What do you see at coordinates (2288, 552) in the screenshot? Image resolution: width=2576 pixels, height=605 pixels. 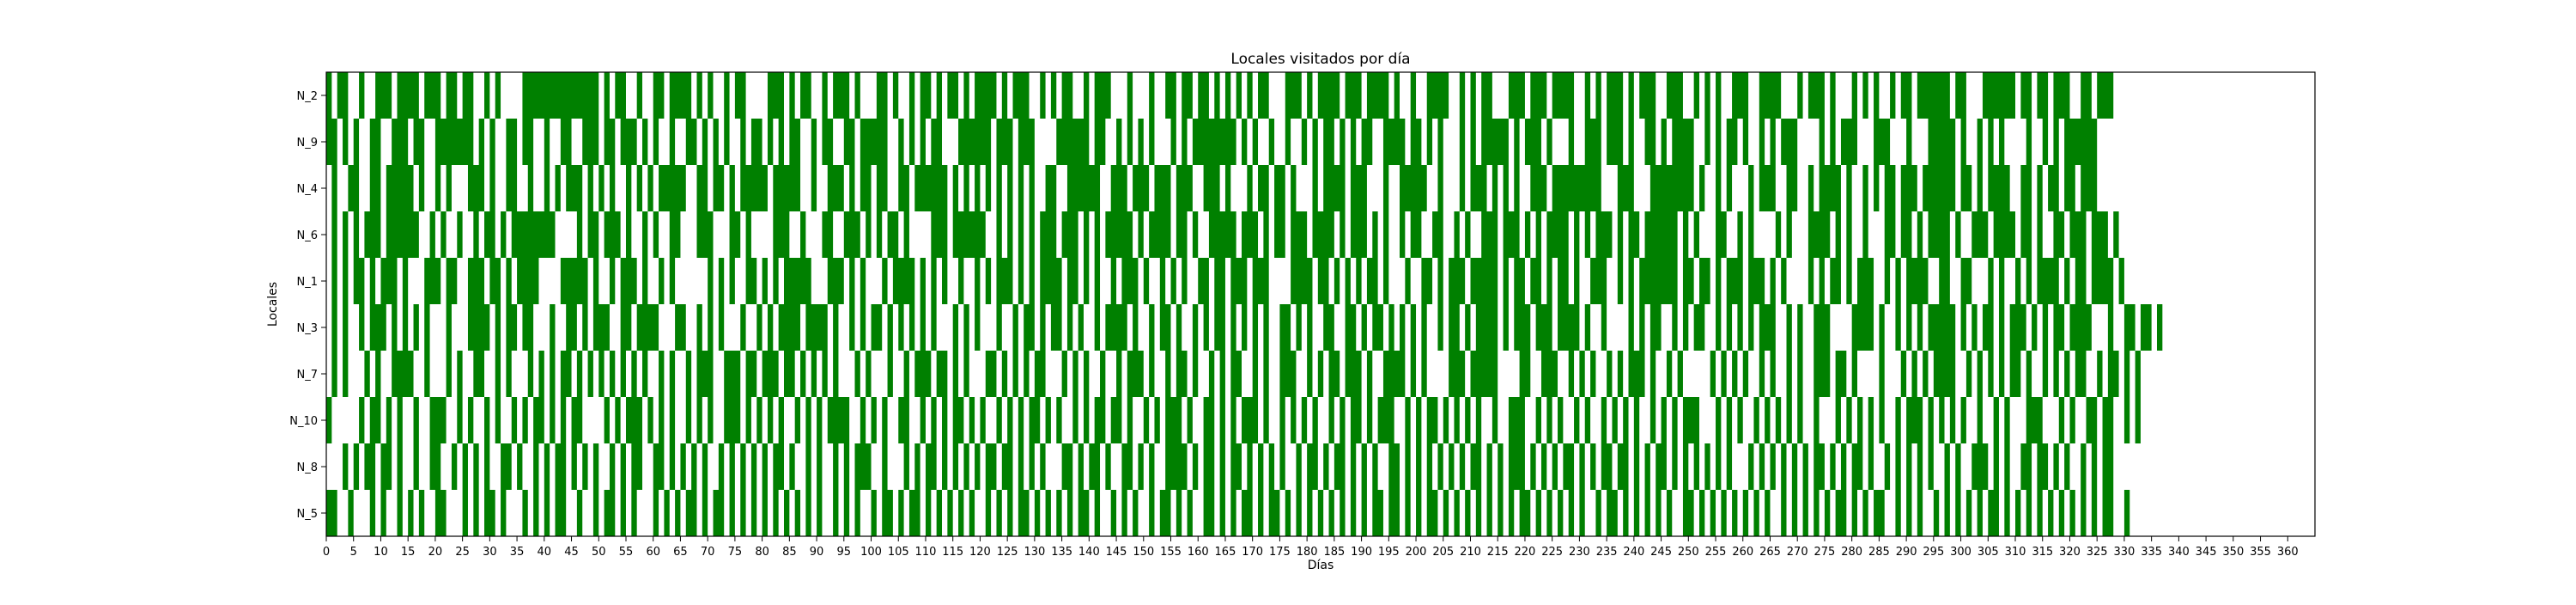 I see `x-tick-label-360: 360` at bounding box center [2288, 552].